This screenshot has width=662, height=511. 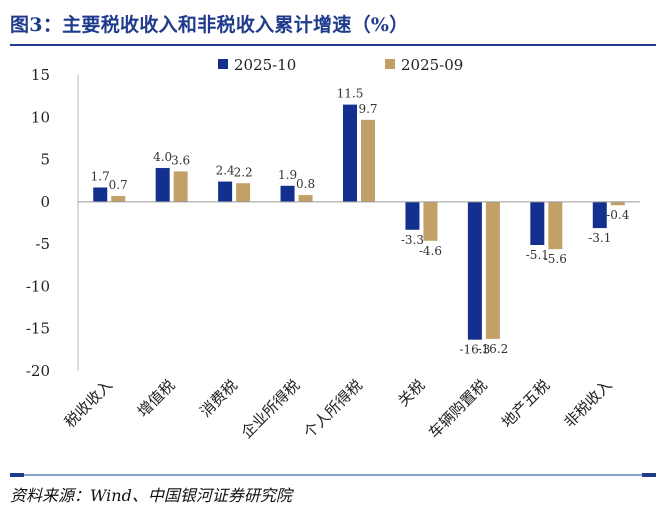 I want to click on chart-title: 图3：主要税收收入和非税收入累计增速（%）, so click(x=209, y=25).